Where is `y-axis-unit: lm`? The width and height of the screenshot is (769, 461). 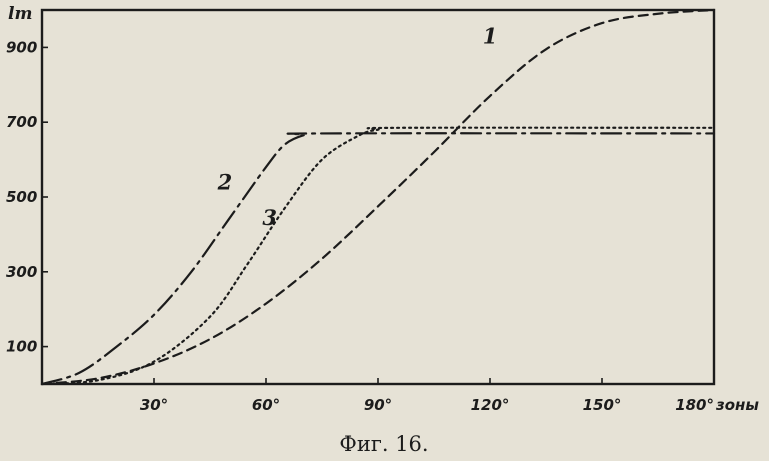 y-axis-unit: lm is located at coordinates (20, 14).